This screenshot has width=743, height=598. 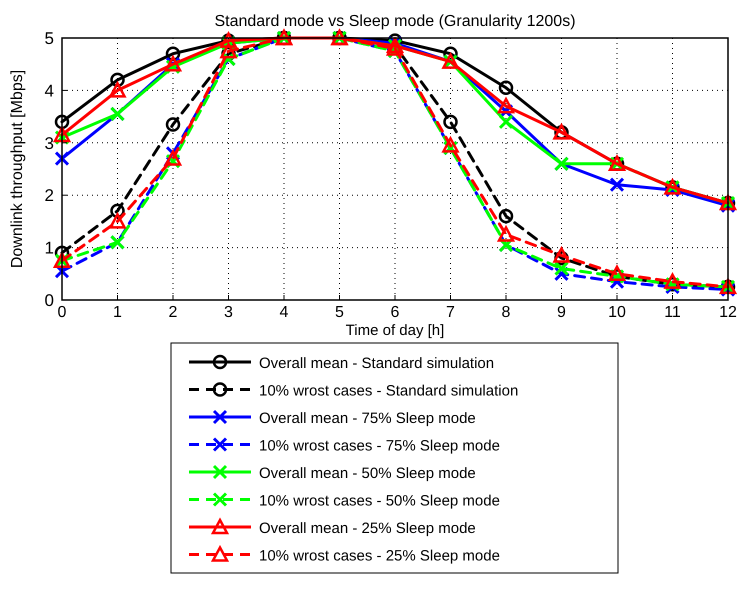 What do you see at coordinates (379, 501) in the screenshot?
I see `legend-label: 10% wrost cases - 50% Sleep mode` at bounding box center [379, 501].